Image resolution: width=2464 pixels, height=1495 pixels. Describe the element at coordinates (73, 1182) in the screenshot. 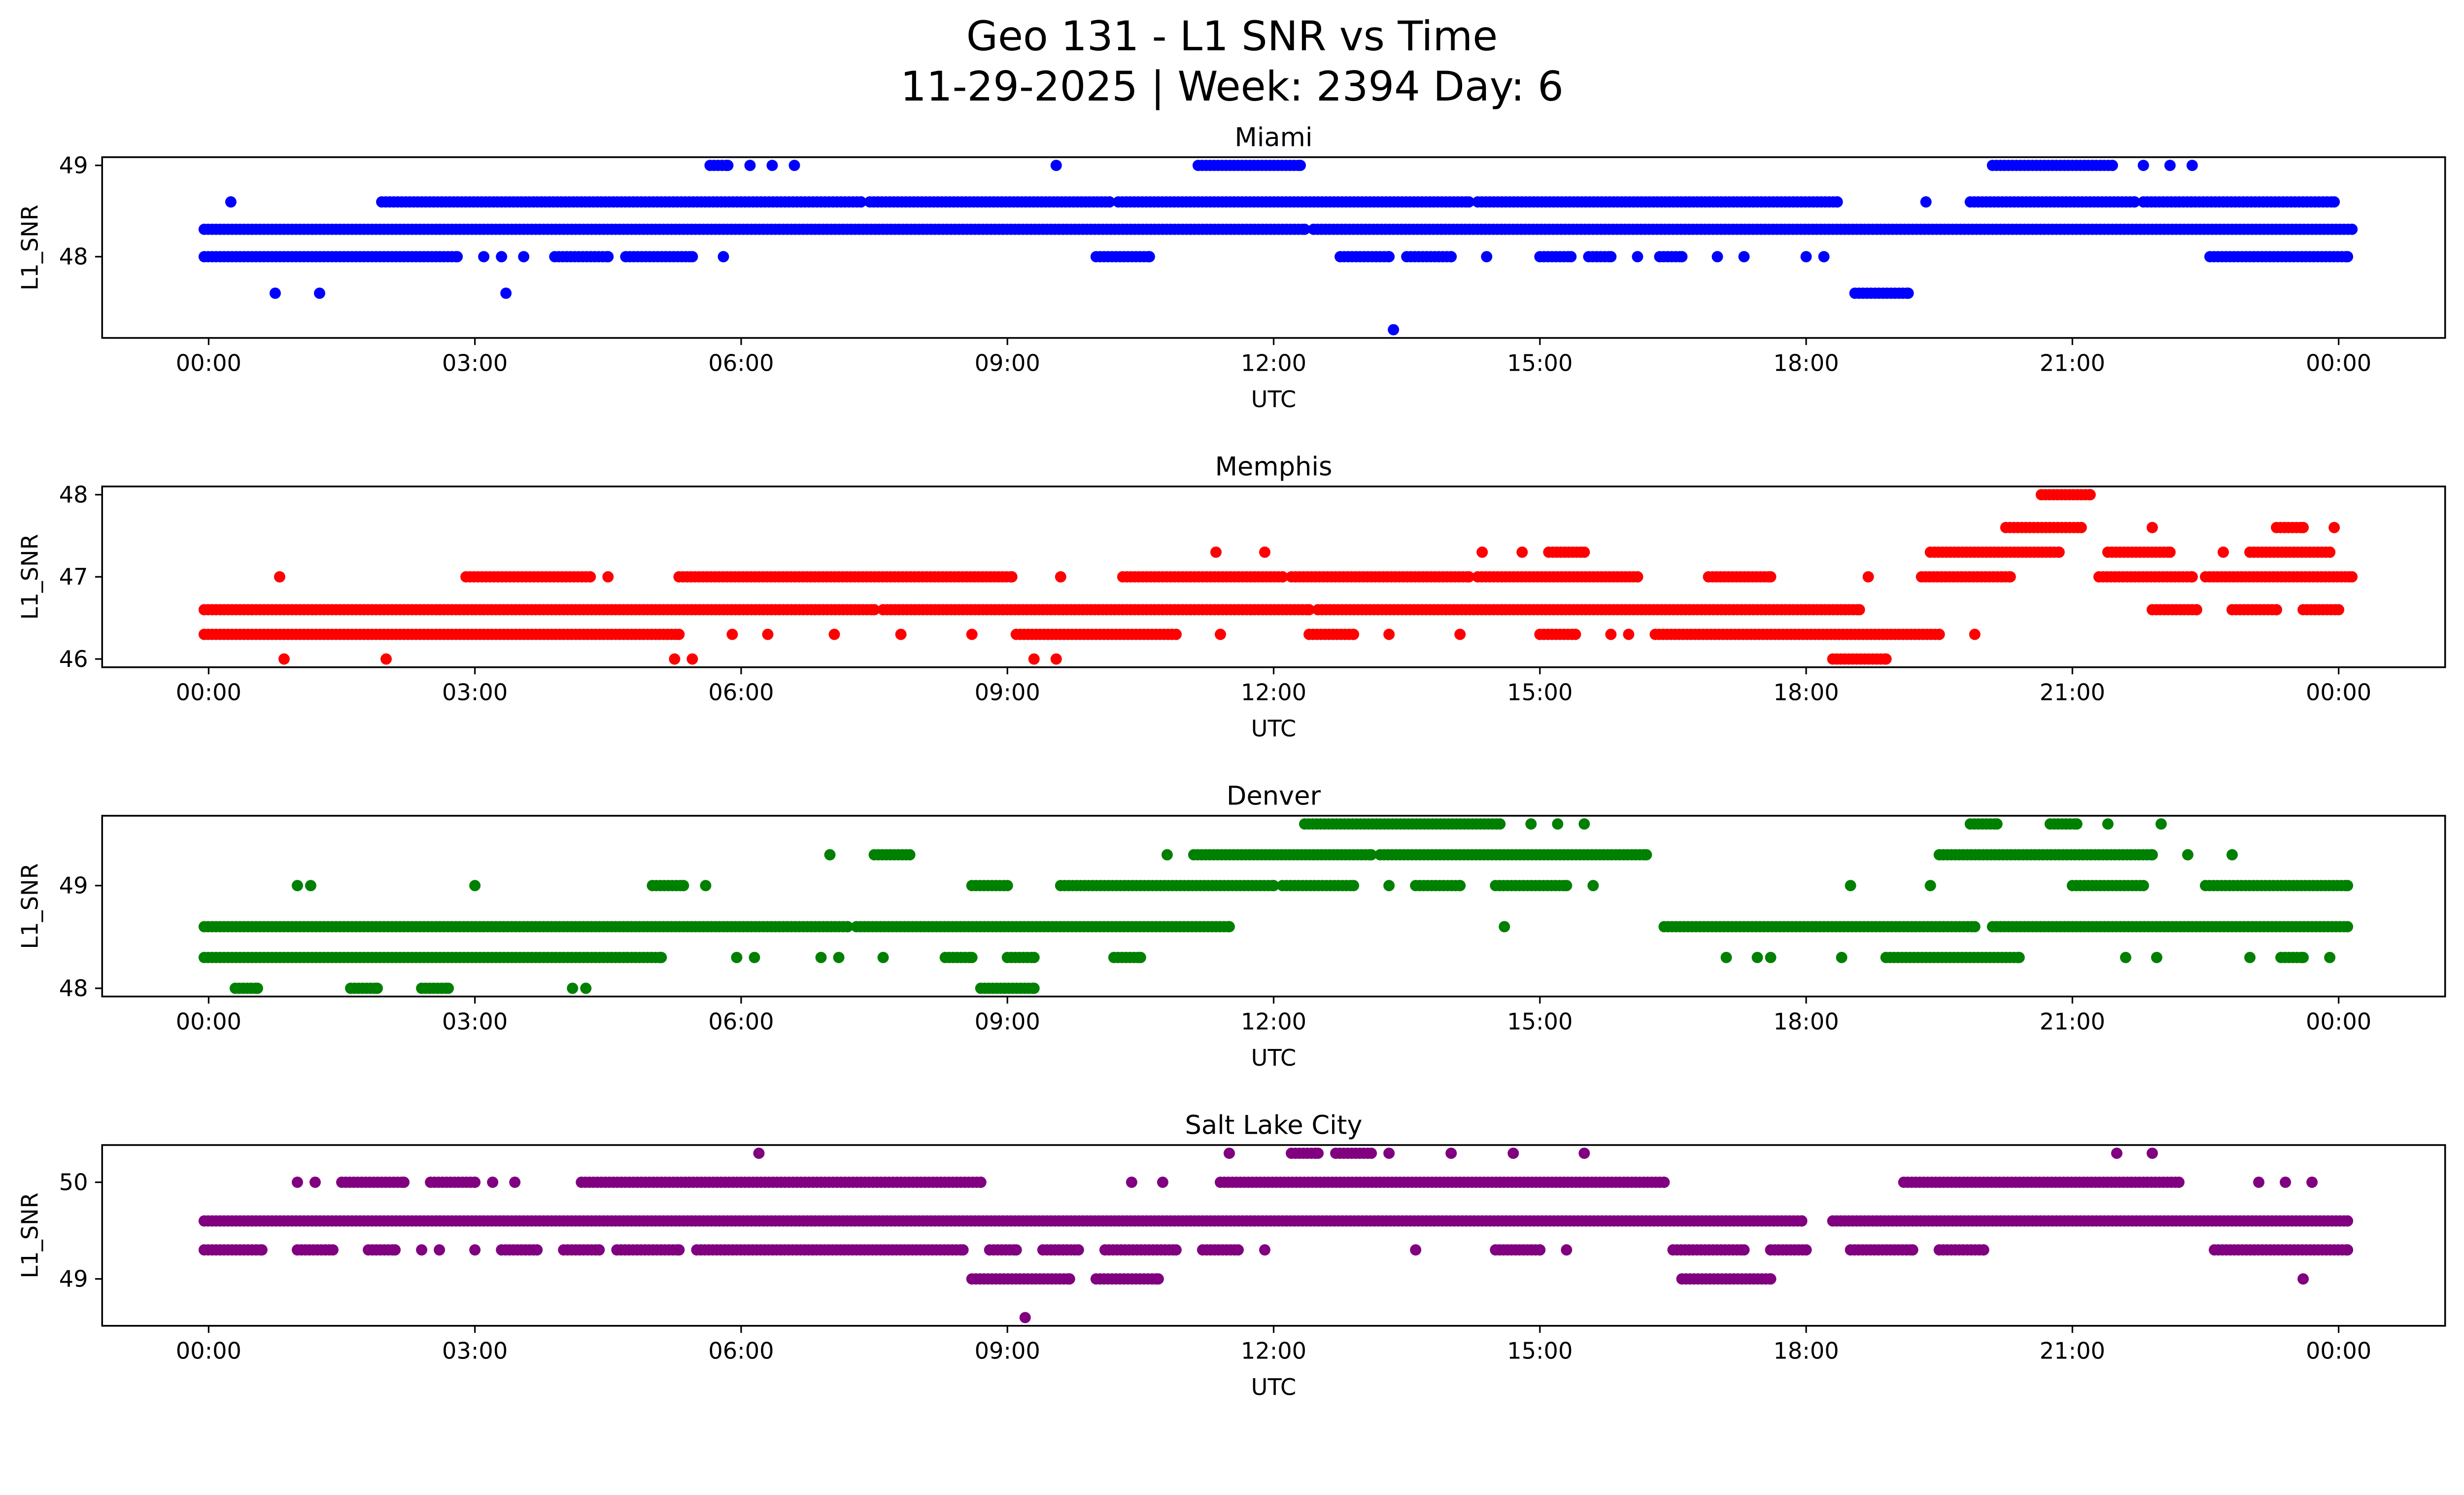

I see `y-tick-label: 50` at that location.